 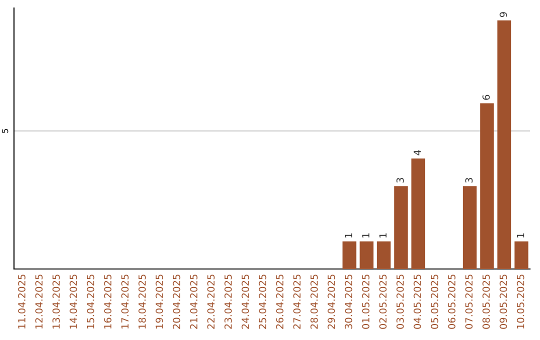 What do you see at coordinates (5, 130) in the screenshot?
I see `y-tick-label: 5` at bounding box center [5, 130].